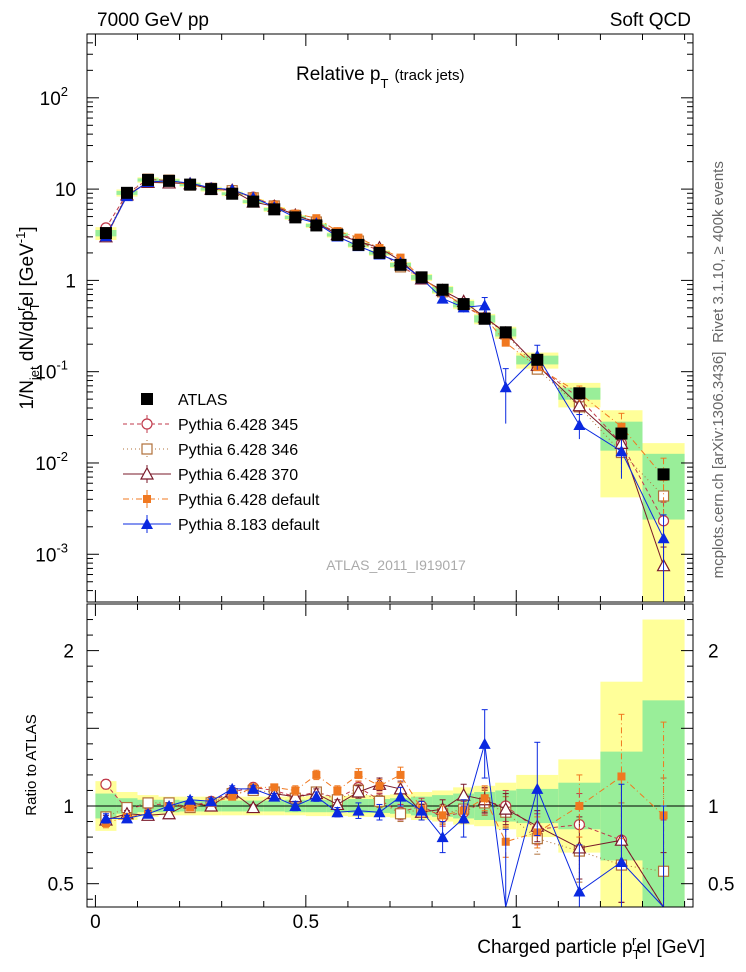 This screenshot has width=746, height=972. What do you see at coordinates (51, 462) in the screenshot?
I see `y-tick-label: 10⁻²` at bounding box center [51, 462].